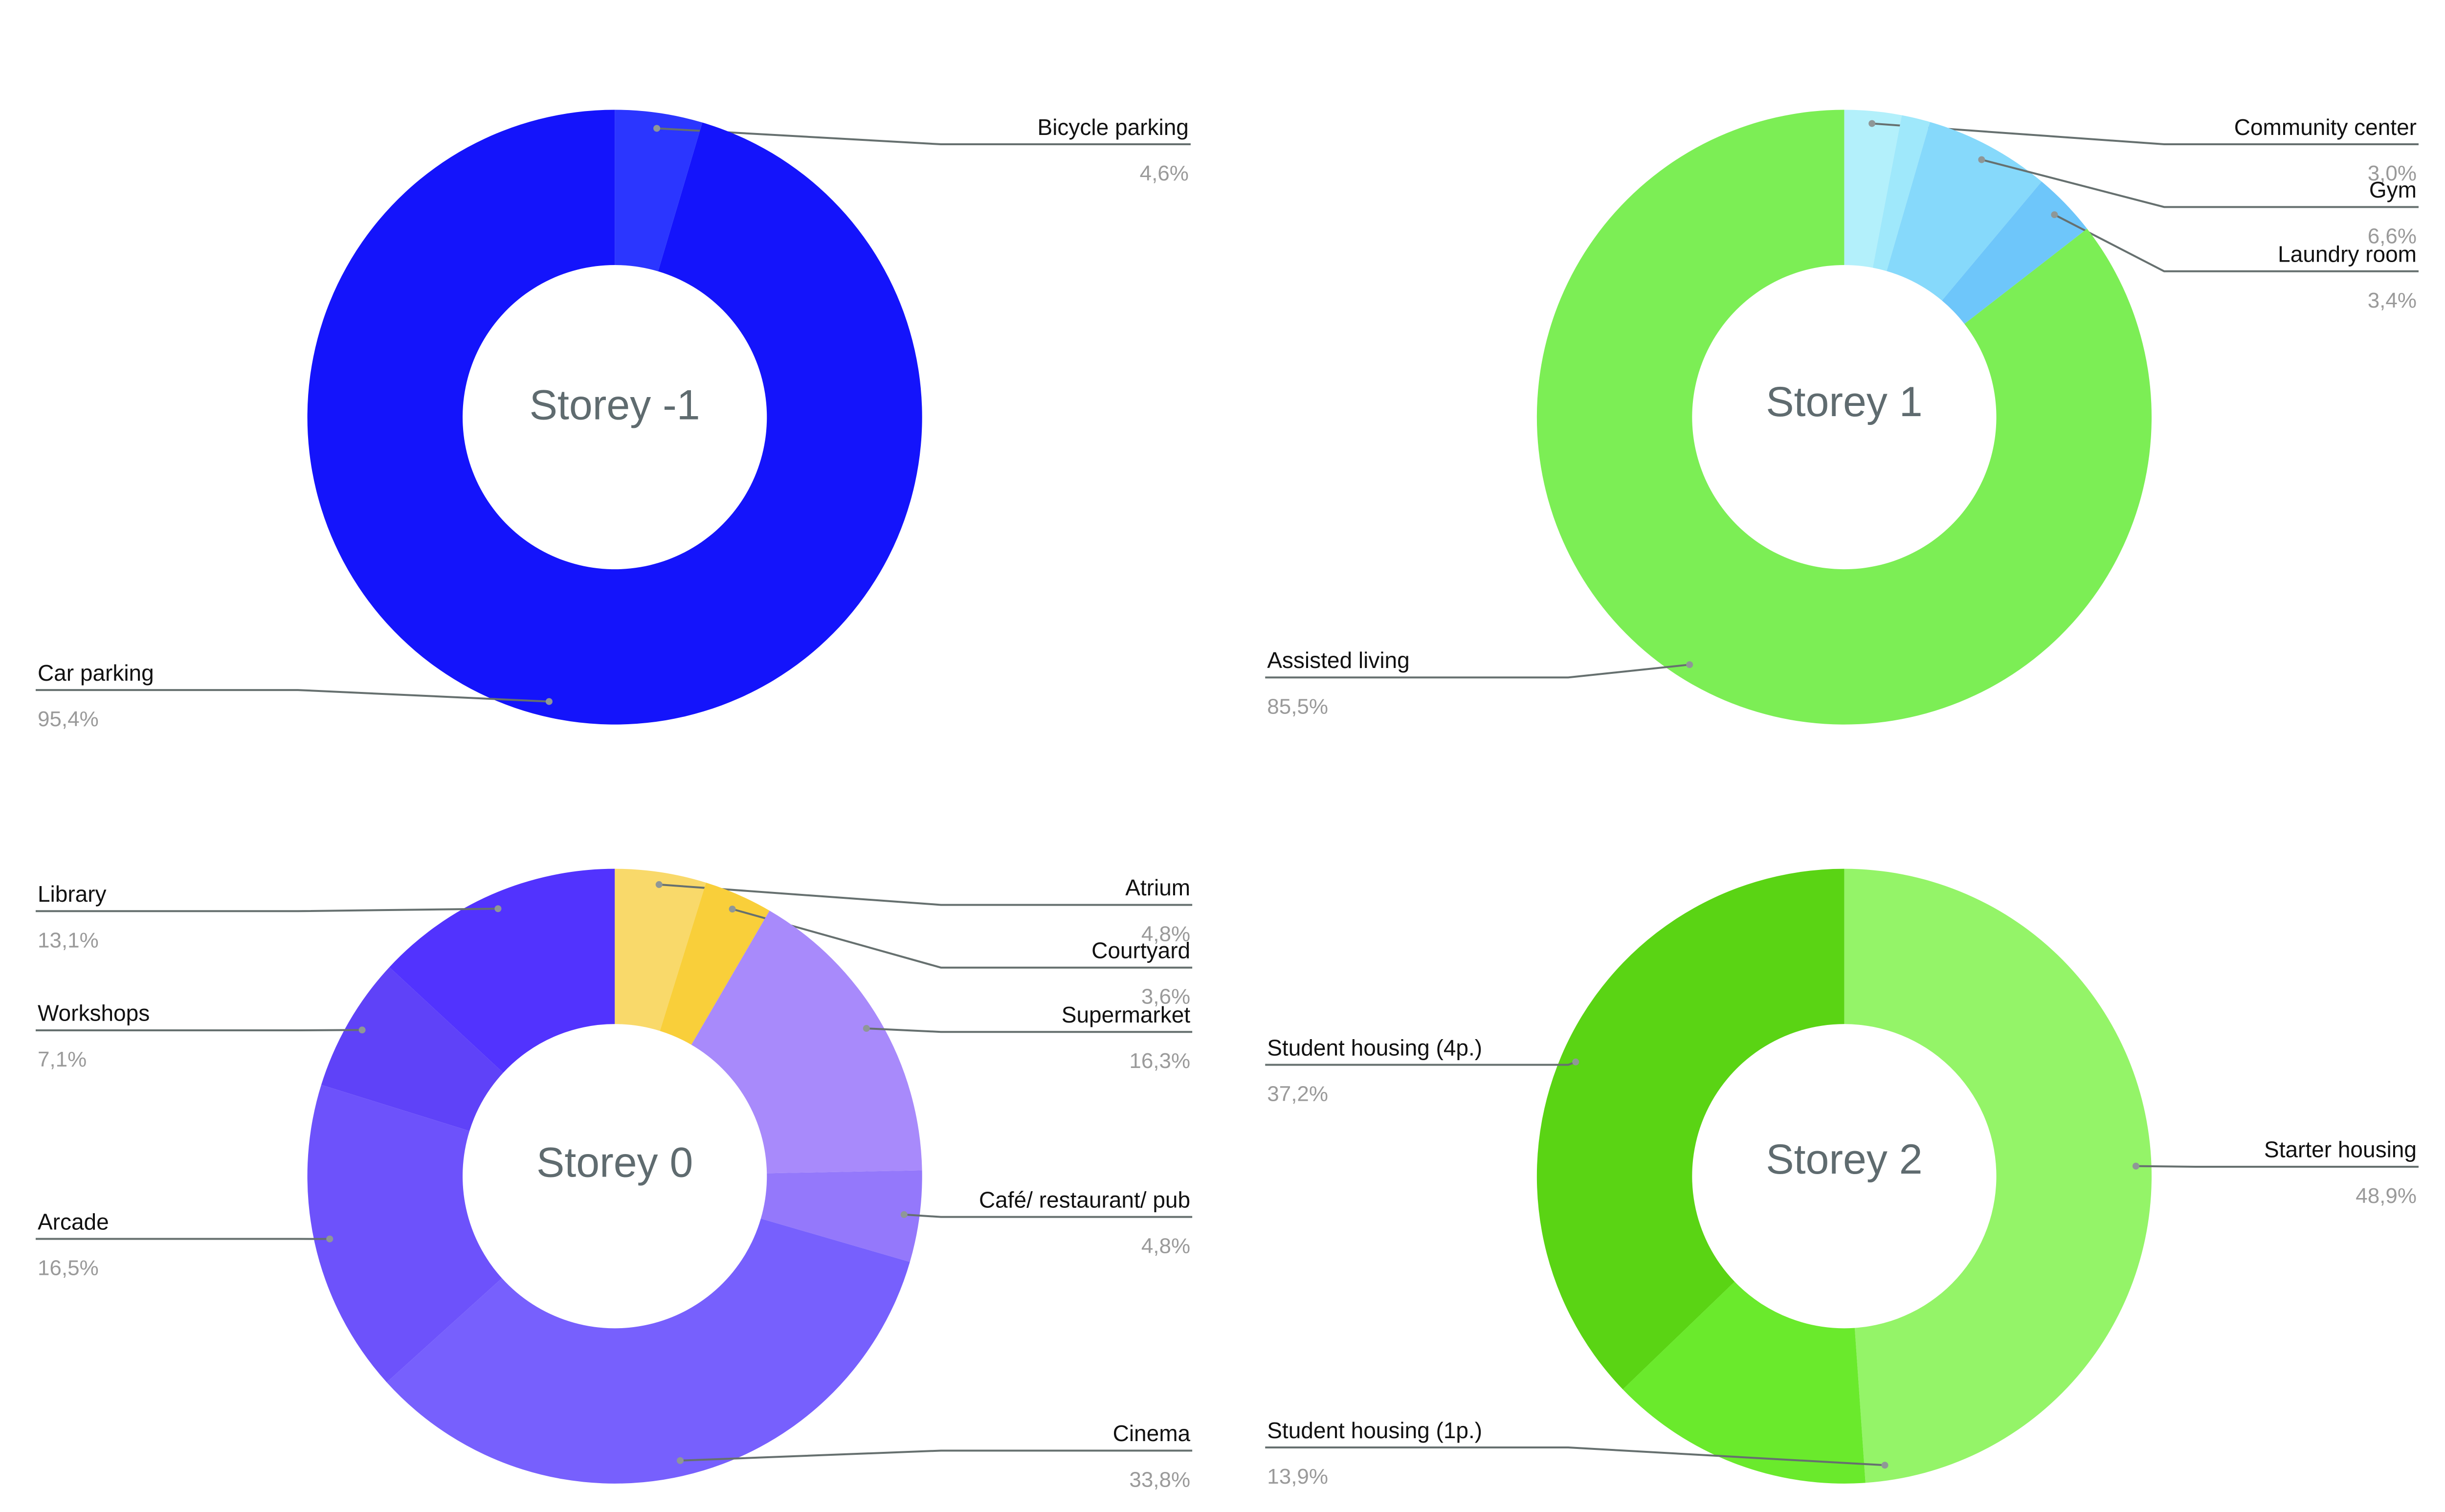 This screenshot has height=1512, width=2445. Describe the element at coordinates (1165, 934) in the screenshot. I see `slice-value-atrium: 4,8%` at that location.